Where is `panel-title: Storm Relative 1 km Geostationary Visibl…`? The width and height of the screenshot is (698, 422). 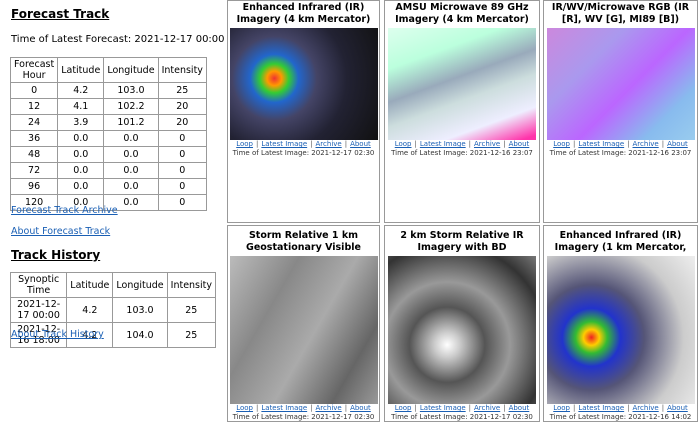 panel-title: Storm Relative 1 km Geostationary Visibl… is located at coordinates (303, 241).